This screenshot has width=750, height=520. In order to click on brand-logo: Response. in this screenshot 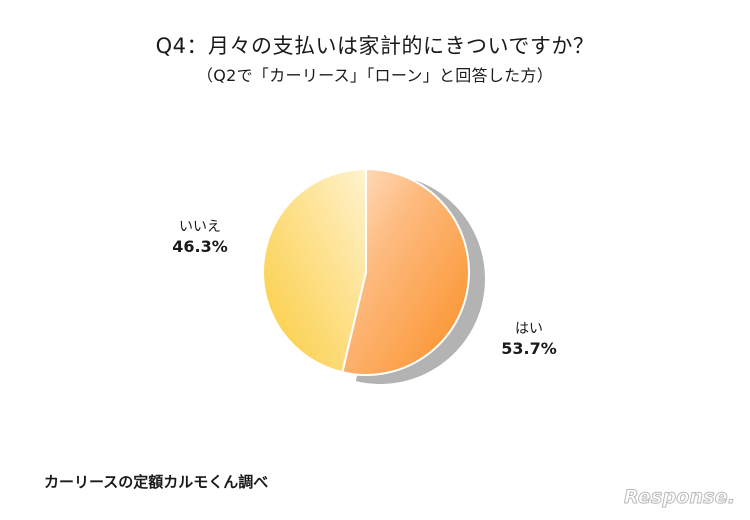, I will do `click(679, 497)`.